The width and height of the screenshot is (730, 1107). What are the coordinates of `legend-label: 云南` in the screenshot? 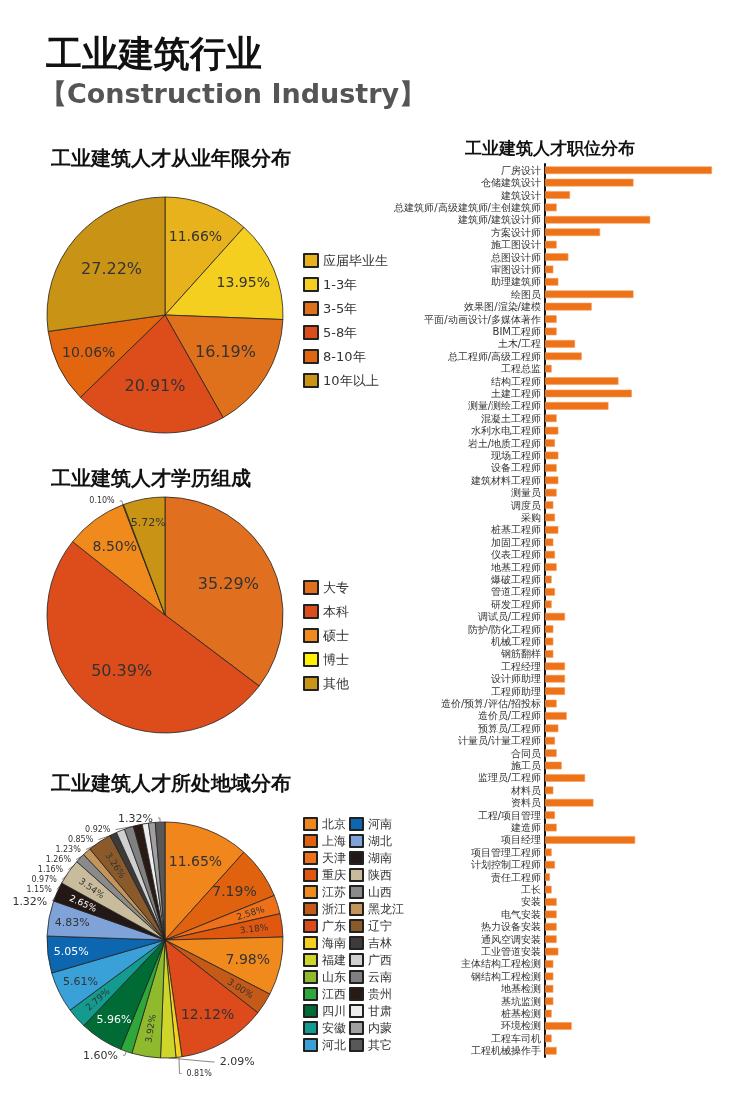 It's located at (380, 977).